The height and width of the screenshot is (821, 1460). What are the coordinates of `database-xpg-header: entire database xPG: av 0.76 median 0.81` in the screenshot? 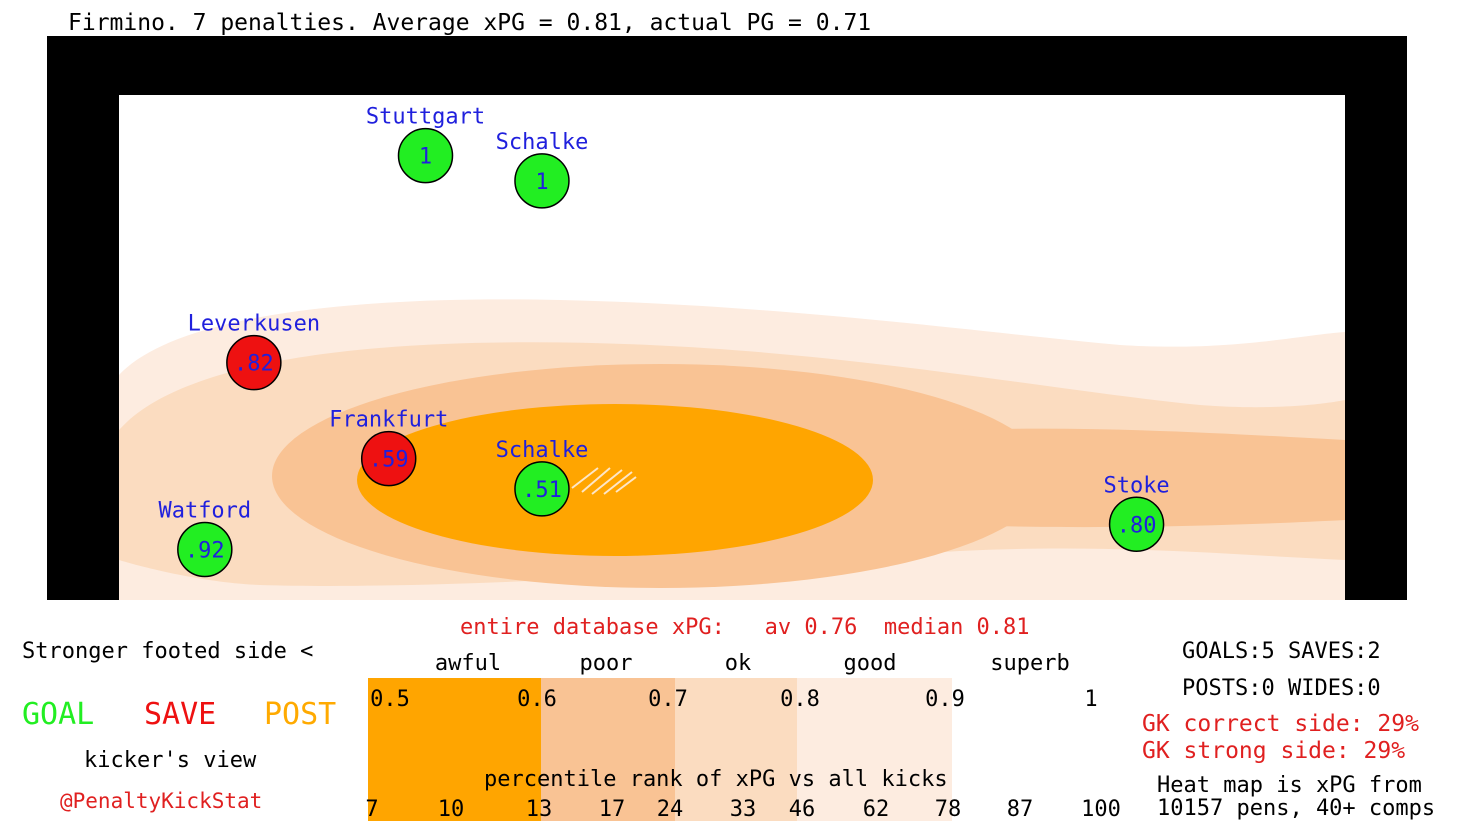 It's located at (745, 627).